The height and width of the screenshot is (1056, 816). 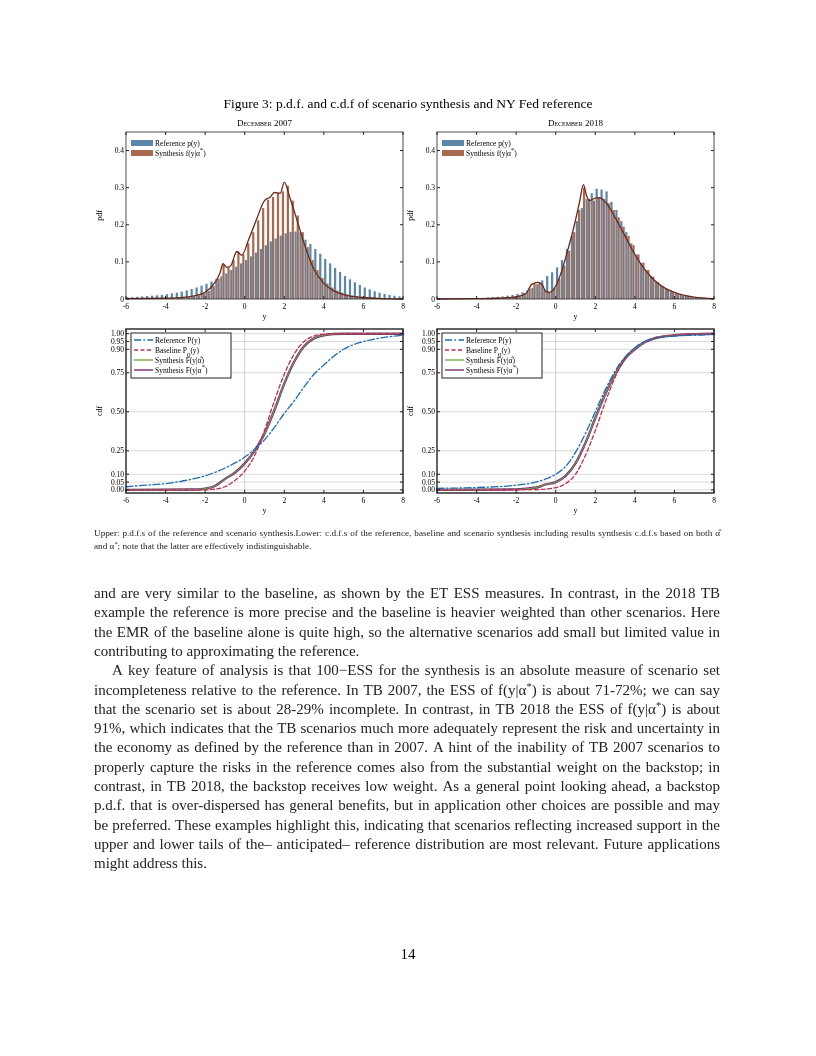 What do you see at coordinates (408, 103) in the screenshot?
I see `chart-title: Figure 3: p.d.f. and c.d.f of scenario synthesis and NY Fed reference` at bounding box center [408, 103].